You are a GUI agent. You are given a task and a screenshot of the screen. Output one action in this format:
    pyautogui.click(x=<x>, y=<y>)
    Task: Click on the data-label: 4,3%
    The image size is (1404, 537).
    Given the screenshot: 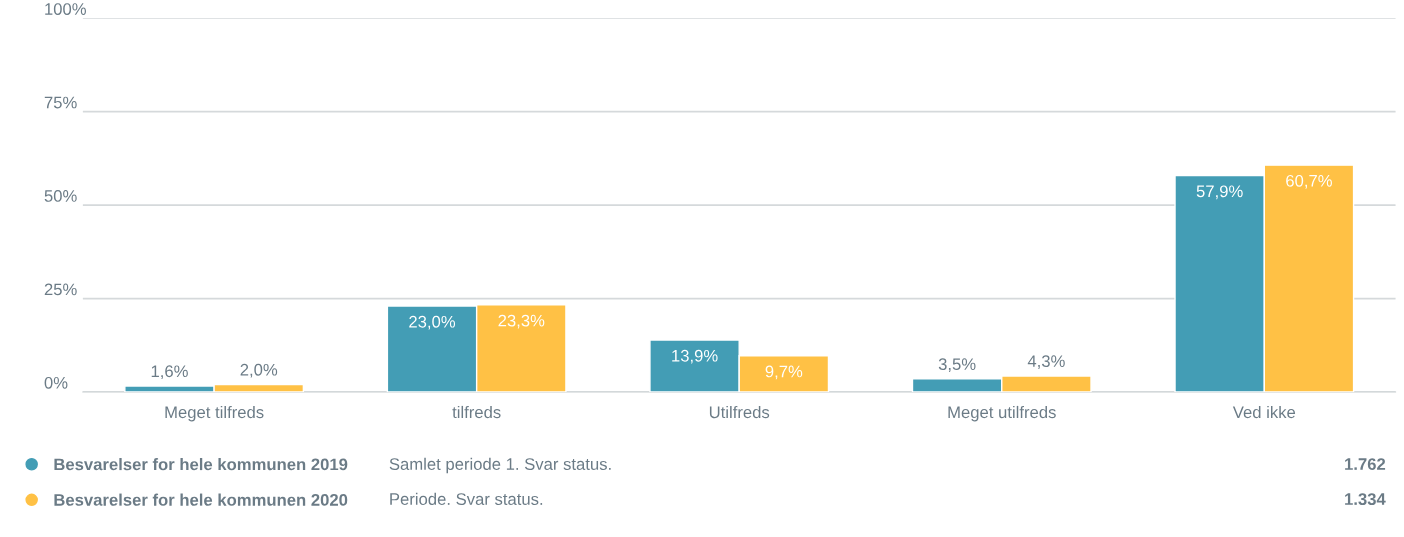 What is the action you would take?
    pyautogui.click(x=1046, y=362)
    